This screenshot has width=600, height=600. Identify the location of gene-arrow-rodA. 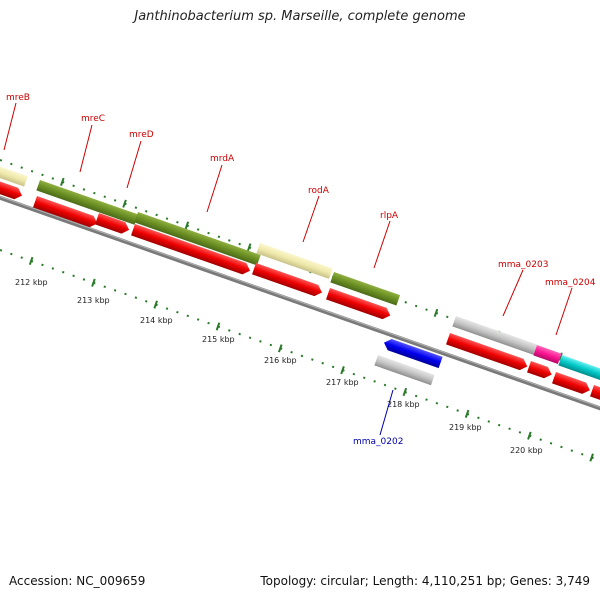
(288, 280).